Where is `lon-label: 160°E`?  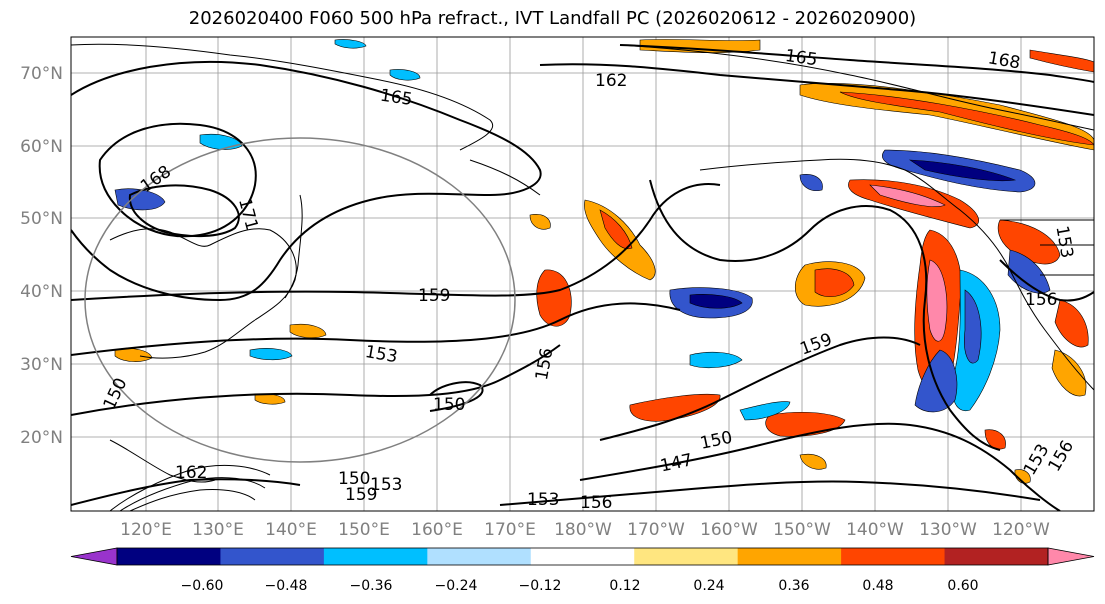
lon-label: 160°E is located at coordinates (437, 530).